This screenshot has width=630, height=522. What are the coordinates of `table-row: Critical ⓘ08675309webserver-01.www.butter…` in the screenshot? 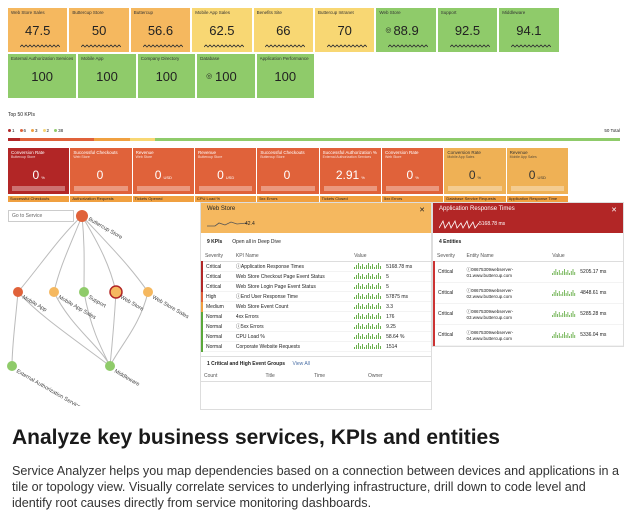 It's located at (527, 272).